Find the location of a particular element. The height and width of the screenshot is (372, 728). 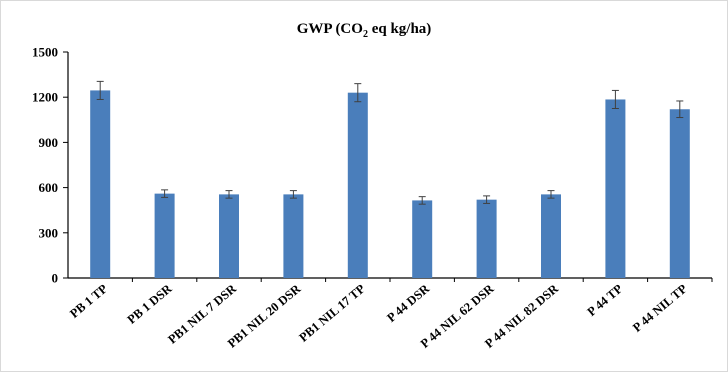

x-category-label: P 44 TP is located at coordinates (605, 300).